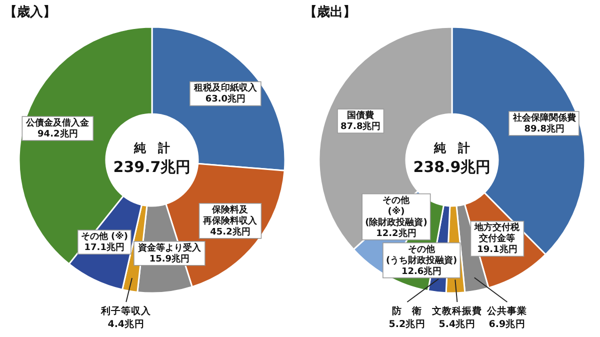 The image size is (600, 337). Describe the element at coordinates (169, 248) in the screenshot. I see `slice-label: 資金等より受入` at that location.